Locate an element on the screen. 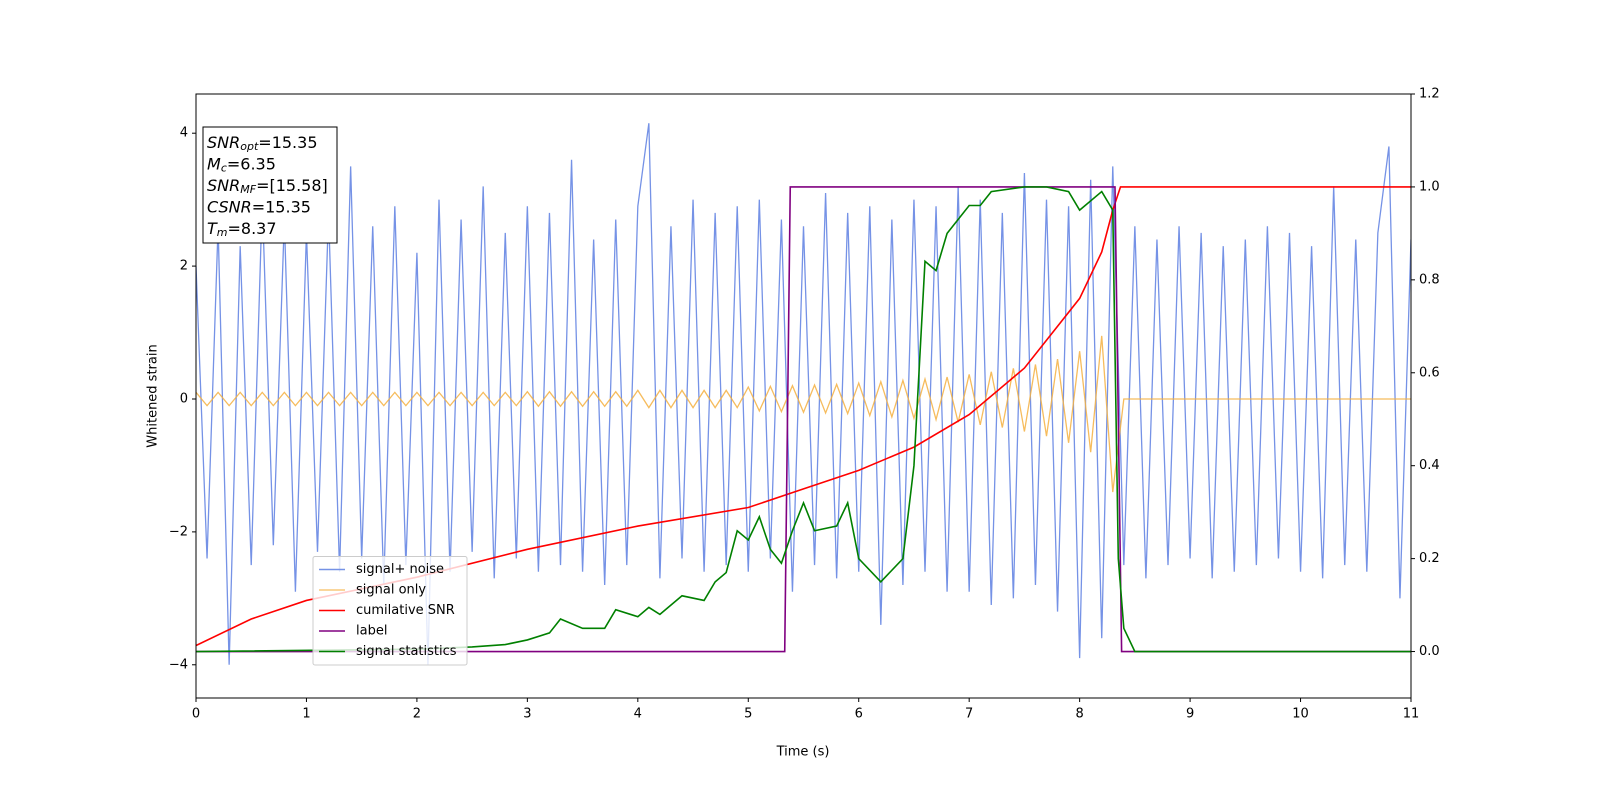  annotation-subscript: MF is located at coordinates (248, 189).